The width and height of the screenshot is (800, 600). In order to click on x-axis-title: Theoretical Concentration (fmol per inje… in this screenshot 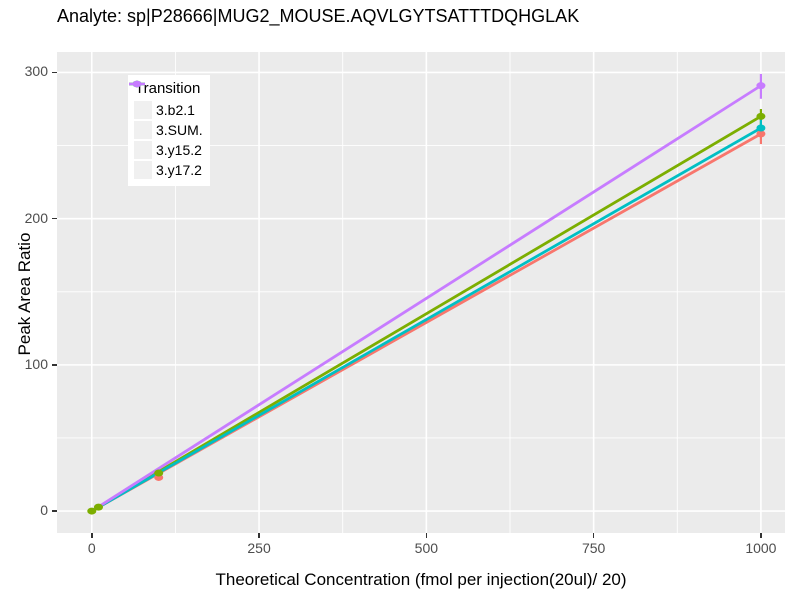, I will do `click(421, 579)`.